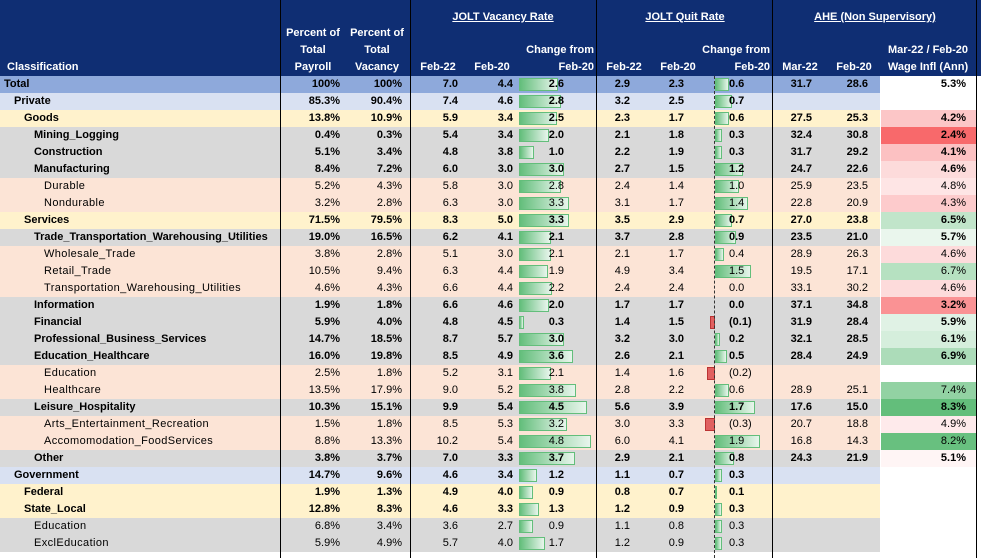 The width and height of the screenshot is (981, 558). What do you see at coordinates (740, 373) in the screenshot?
I see `quit-change-value: (0.2)` at bounding box center [740, 373].